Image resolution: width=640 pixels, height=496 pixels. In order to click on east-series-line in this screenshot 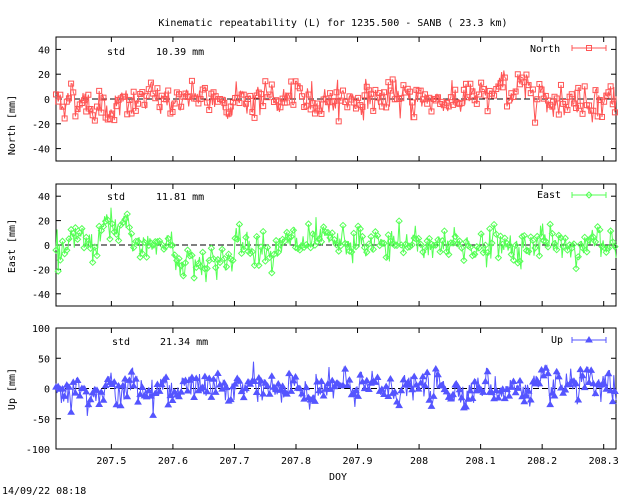, I will do `click(336, 245)`.